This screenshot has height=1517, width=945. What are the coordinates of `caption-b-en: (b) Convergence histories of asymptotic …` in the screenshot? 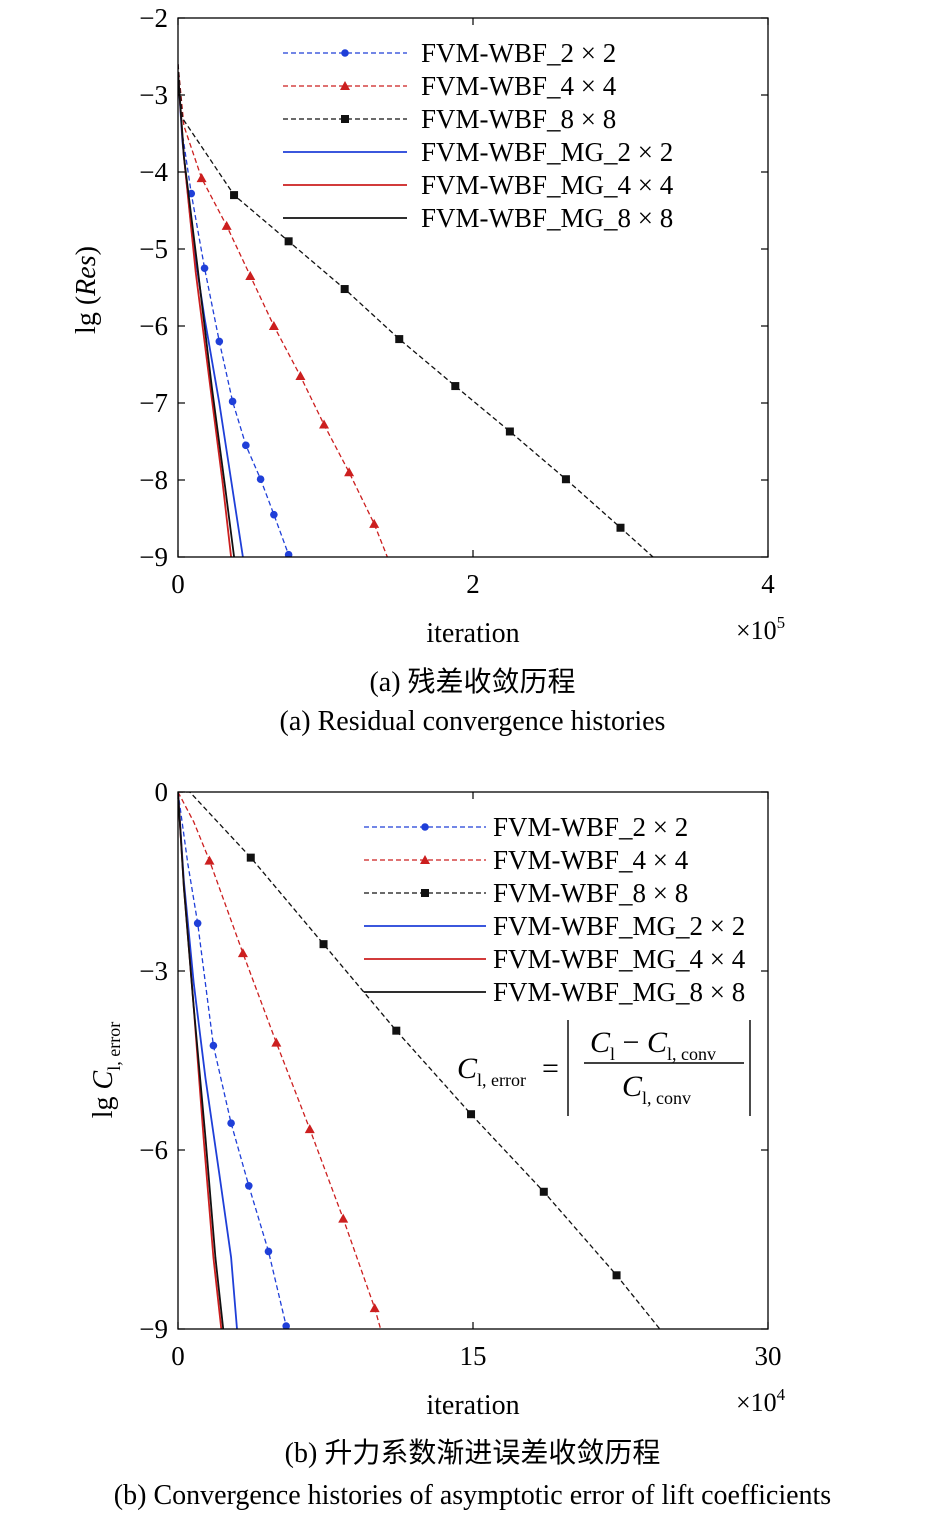 It's located at (472, 1495).